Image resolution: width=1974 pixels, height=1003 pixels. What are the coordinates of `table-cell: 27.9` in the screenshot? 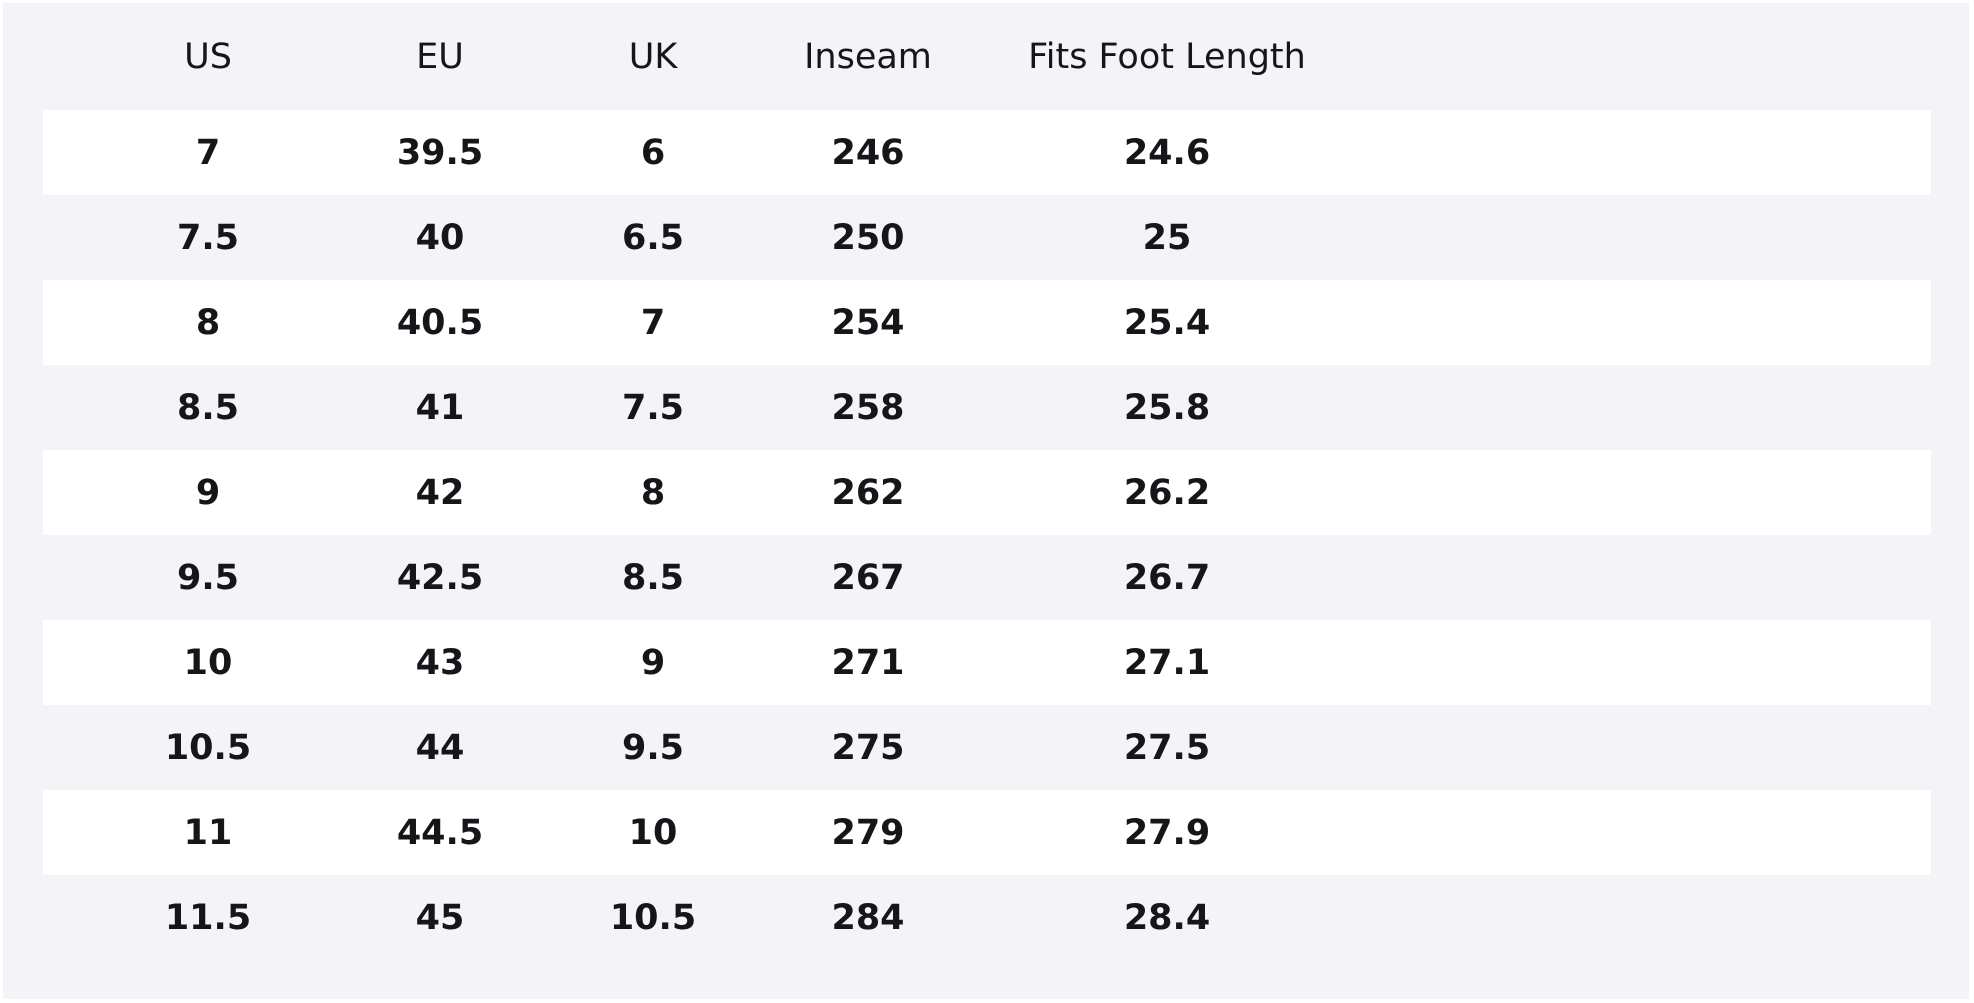 It's located at (1167, 832).